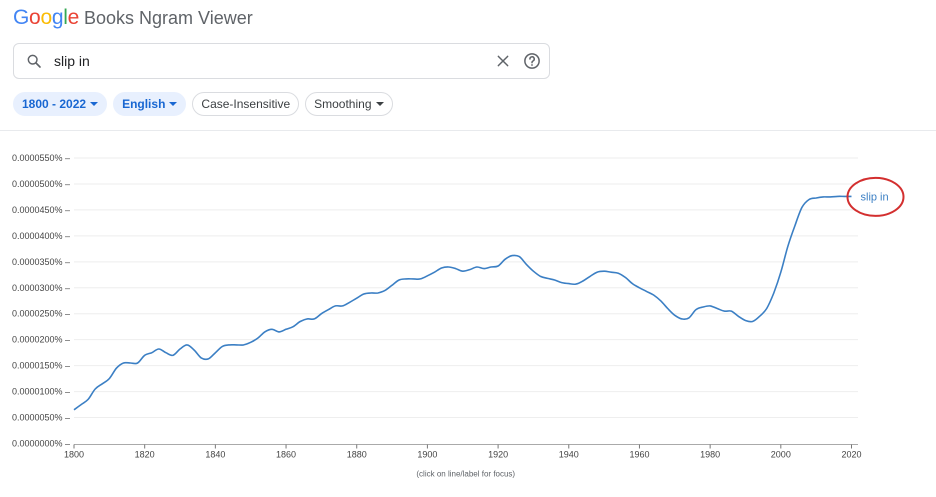 The height and width of the screenshot is (497, 936). I want to click on y-tick-label: 0.0000450% –, so click(41, 210).